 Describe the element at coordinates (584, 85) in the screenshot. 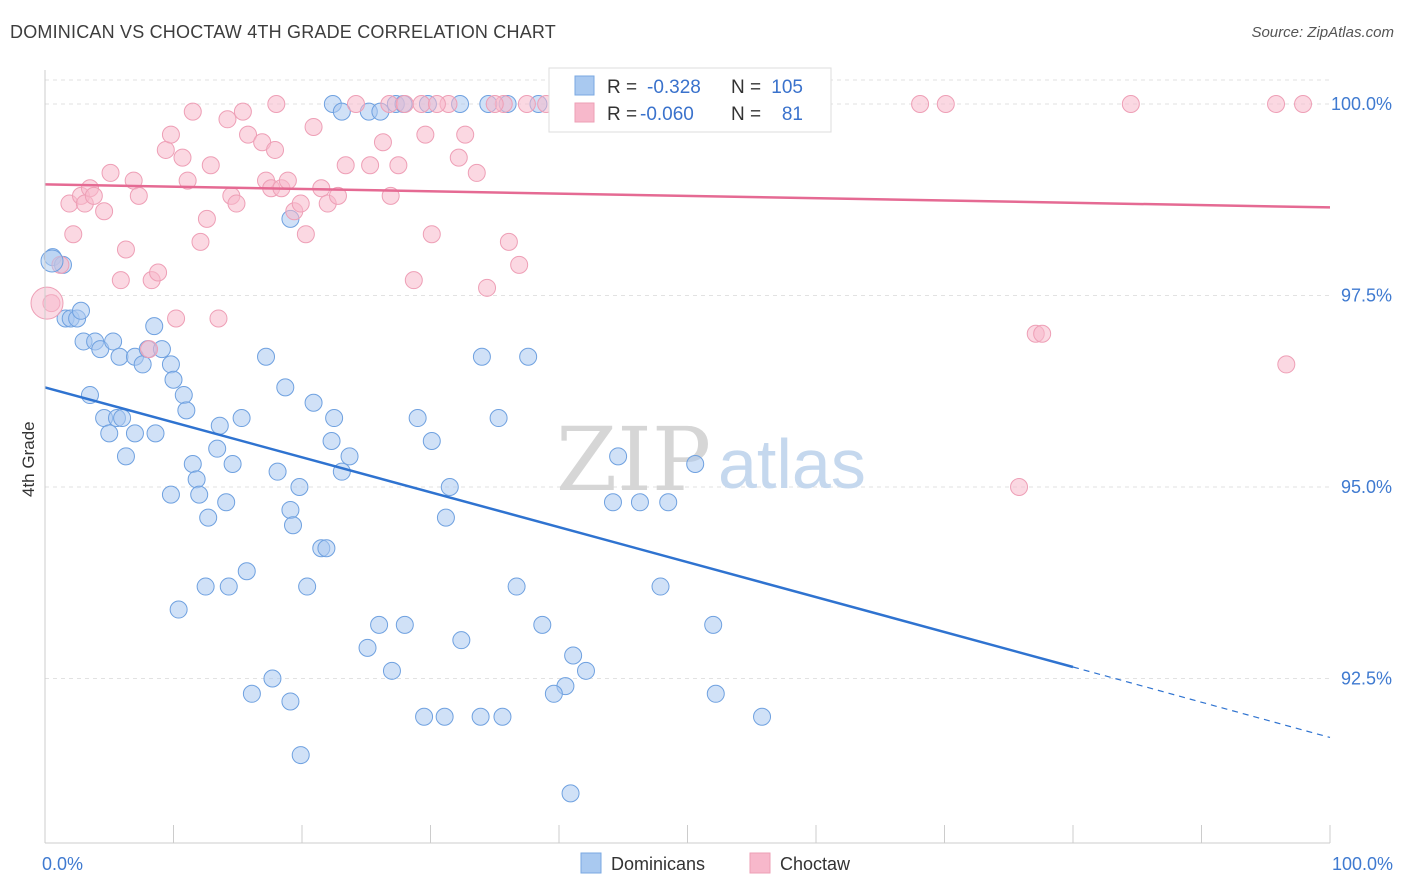

I see `legend-swatch-dominicans` at that location.